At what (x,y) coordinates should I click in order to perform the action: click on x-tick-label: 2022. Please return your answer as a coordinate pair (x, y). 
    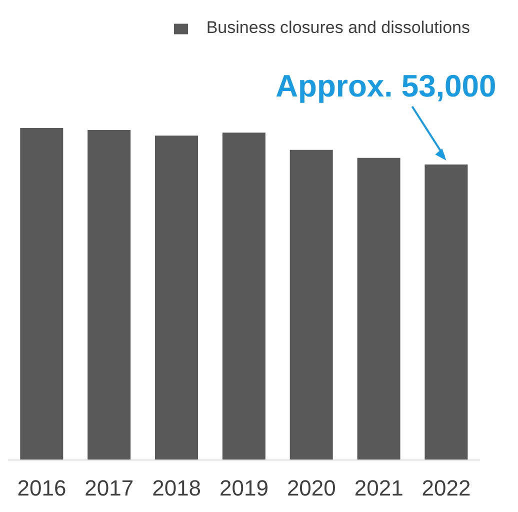
    Looking at the image, I should click on (446, 488).